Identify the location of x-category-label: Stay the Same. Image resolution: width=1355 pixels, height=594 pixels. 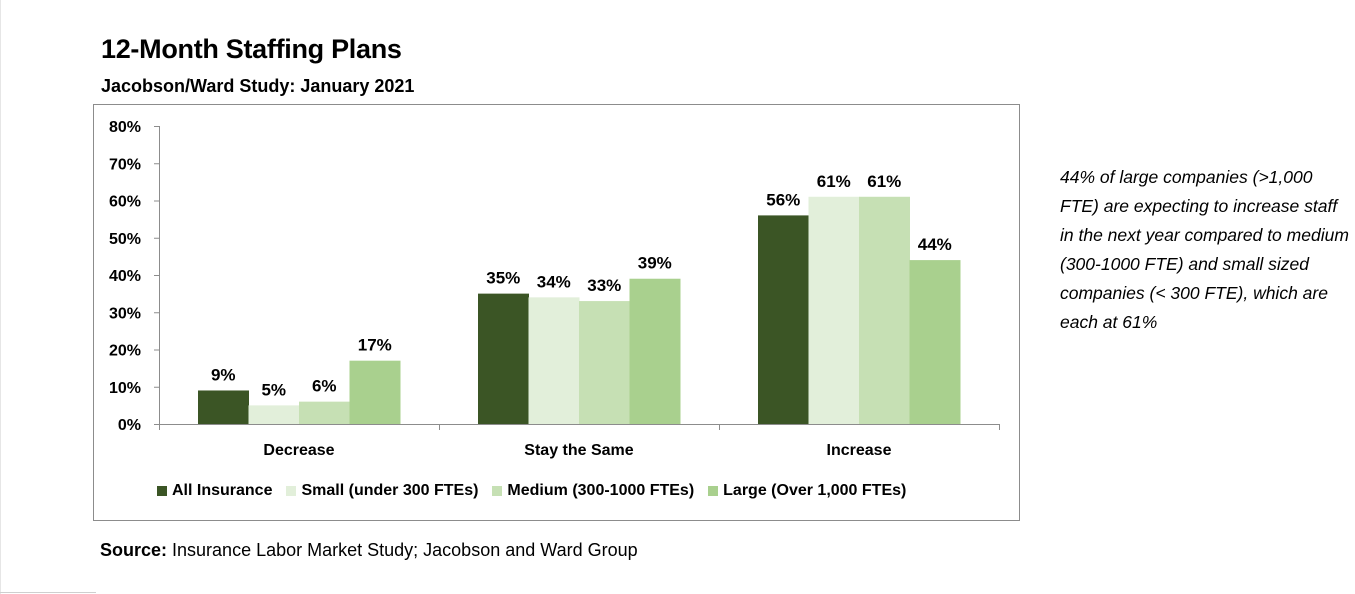
(578, 450).